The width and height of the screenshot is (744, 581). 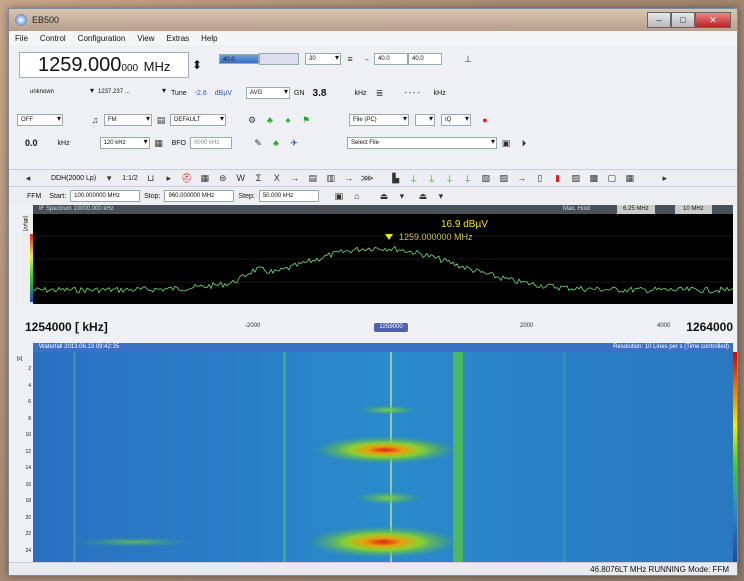 I want to click on level-dropdown-icon: ▾, so click(x=402, y=196).